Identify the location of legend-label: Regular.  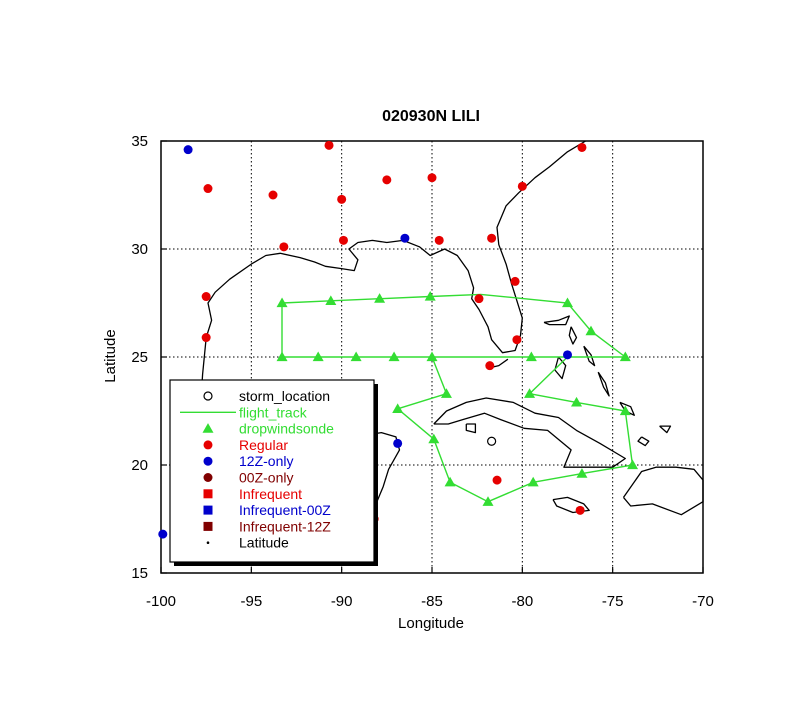
(263, 445).